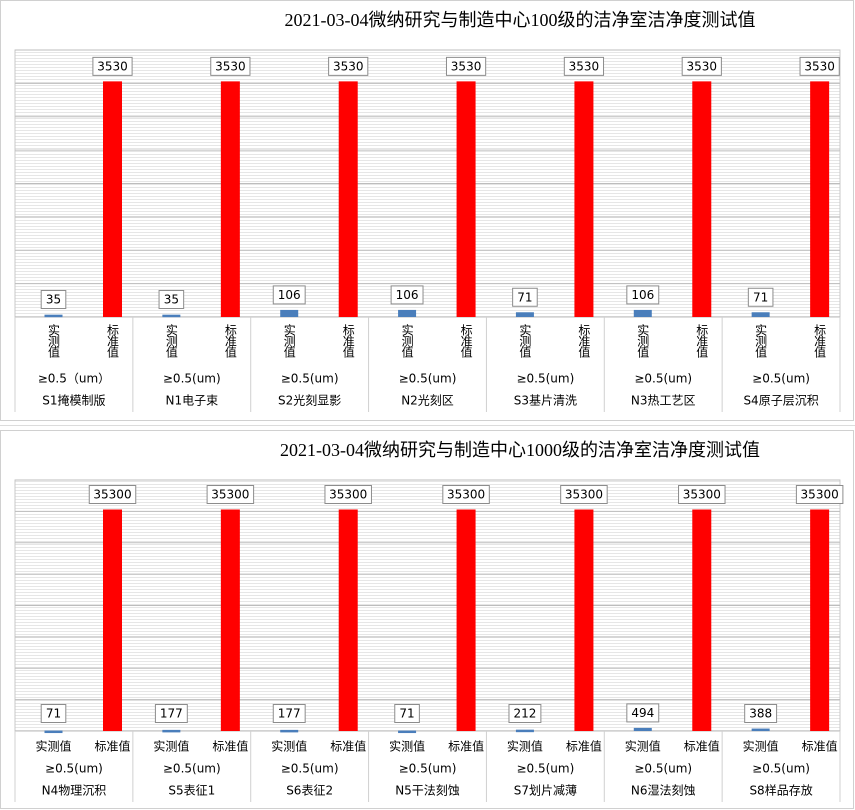 The height and width of the screenshot is (810, 855). What do you see at coordinates (780, 790) in the screenshot?
I see `category-label: S8样品存放` at bounding box center [780, 790].